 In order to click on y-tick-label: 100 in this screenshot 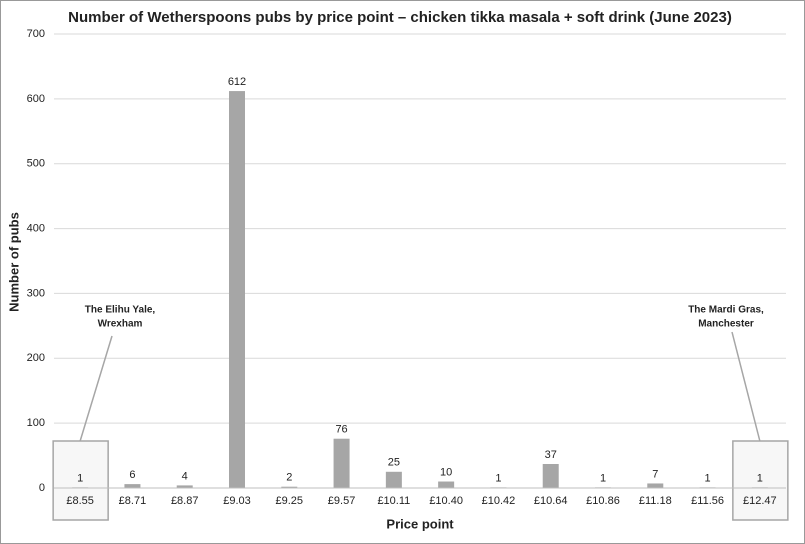, I will do `click(36, 423)`.